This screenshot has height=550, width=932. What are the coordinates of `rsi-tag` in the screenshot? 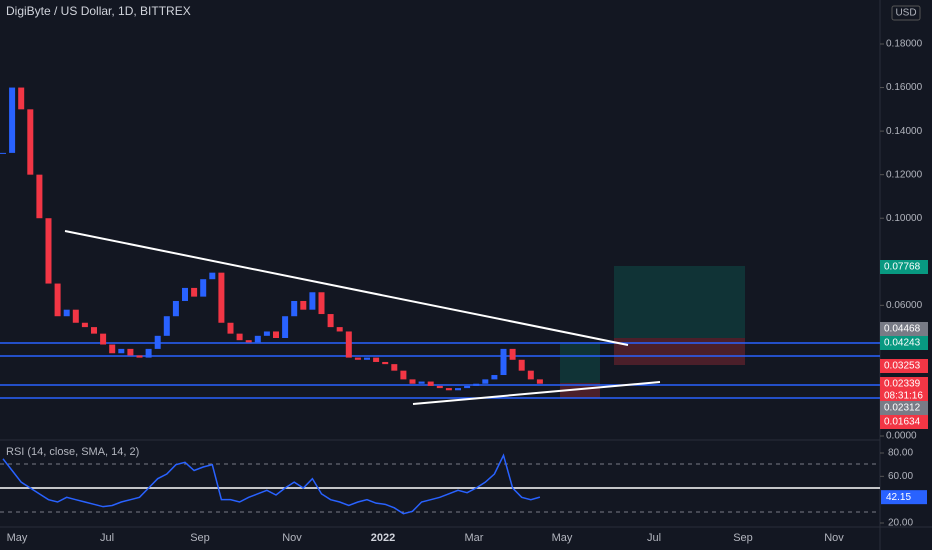 It's located at (904, 497).